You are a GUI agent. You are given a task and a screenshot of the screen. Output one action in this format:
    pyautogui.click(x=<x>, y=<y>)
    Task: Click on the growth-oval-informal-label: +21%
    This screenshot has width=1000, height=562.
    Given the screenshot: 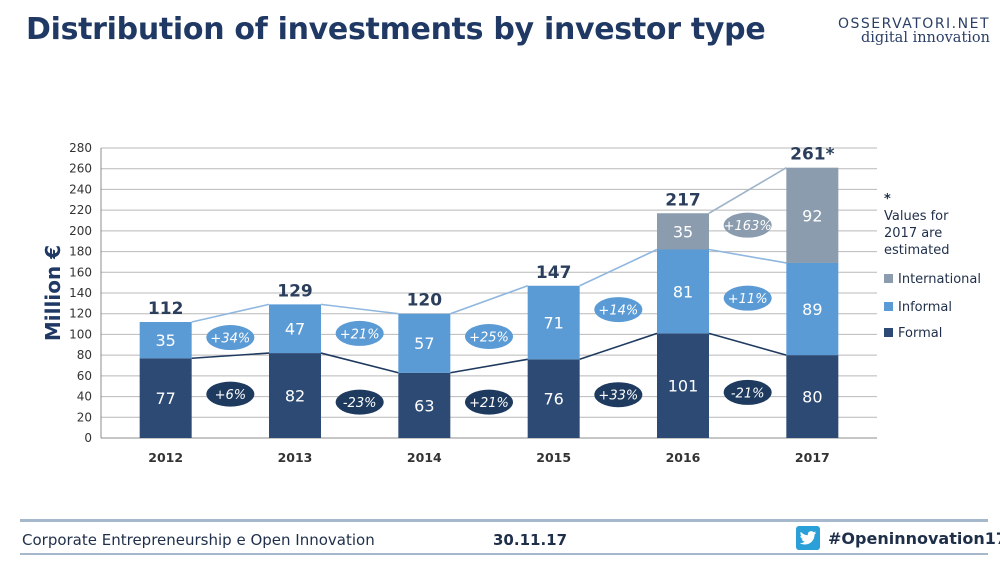 What is the action you would take?
    pyautogui.click(x=360, y=334)
    